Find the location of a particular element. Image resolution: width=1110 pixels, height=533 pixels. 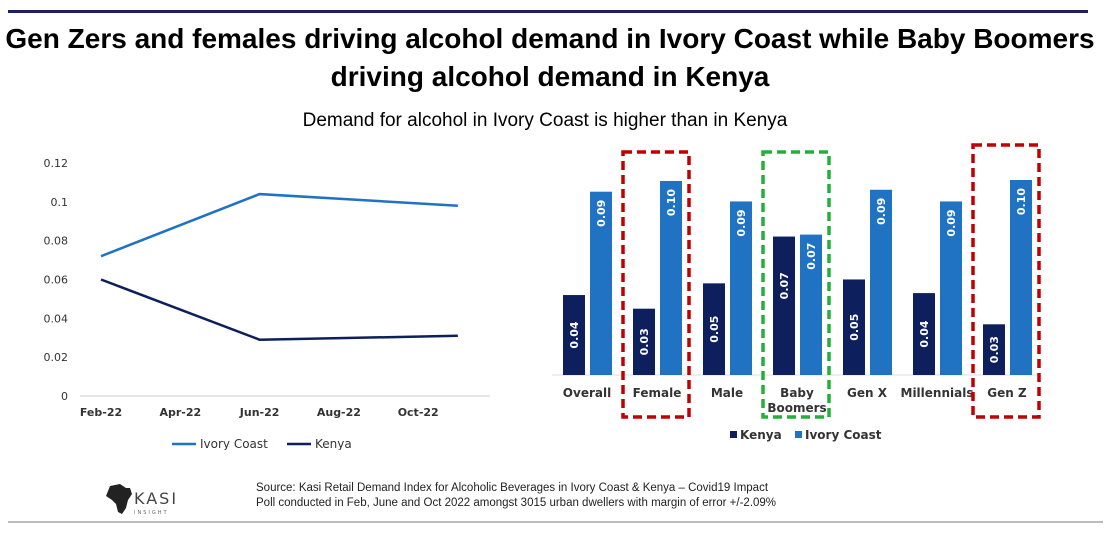

y-tick-label: 0.02 is located at coordinates (56, 357).